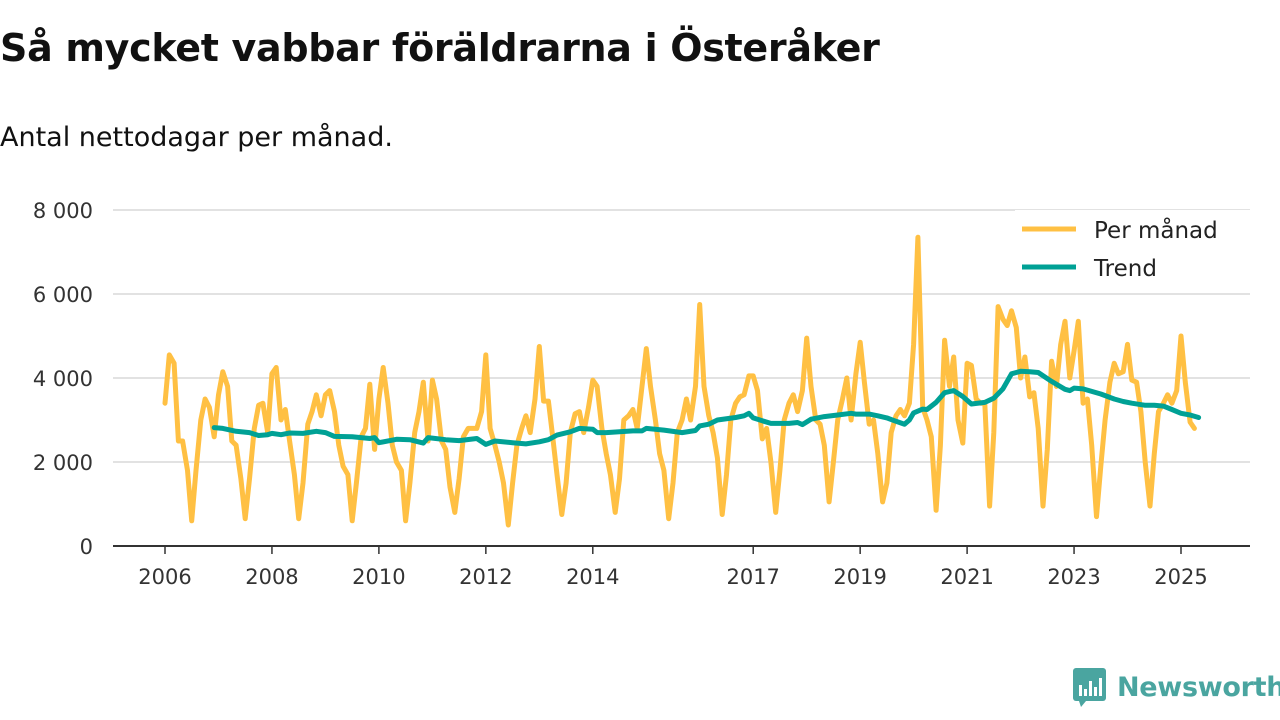 This screenshot has width=1280, height=720. I want to click on legend: Per månad Trend, so click(1132, 251).